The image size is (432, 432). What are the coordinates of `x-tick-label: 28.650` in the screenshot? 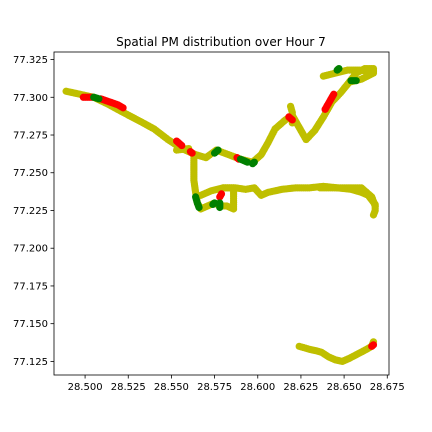 It's located at (344, 387).